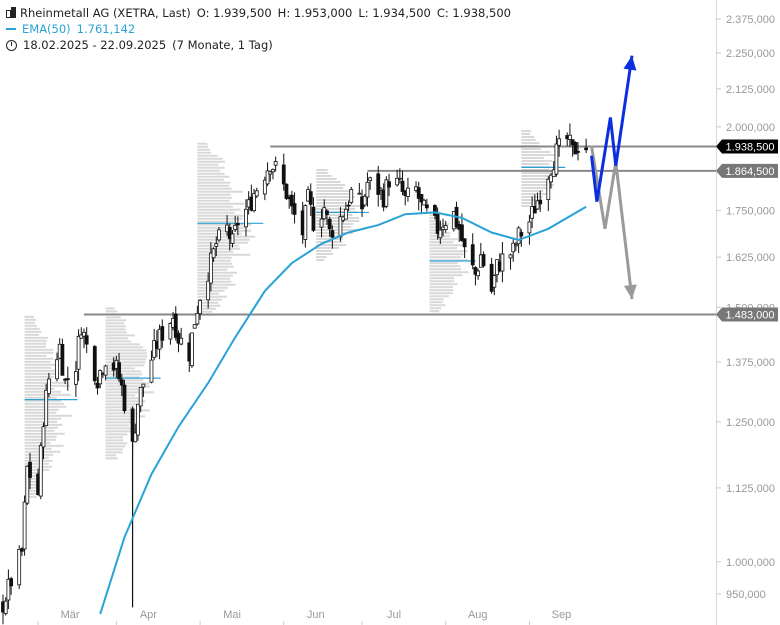  What do you see at coordinates (394, 13) in the screenshot?
I see `legend-low: L: 1.934,500` at bounding box center [394, 13].